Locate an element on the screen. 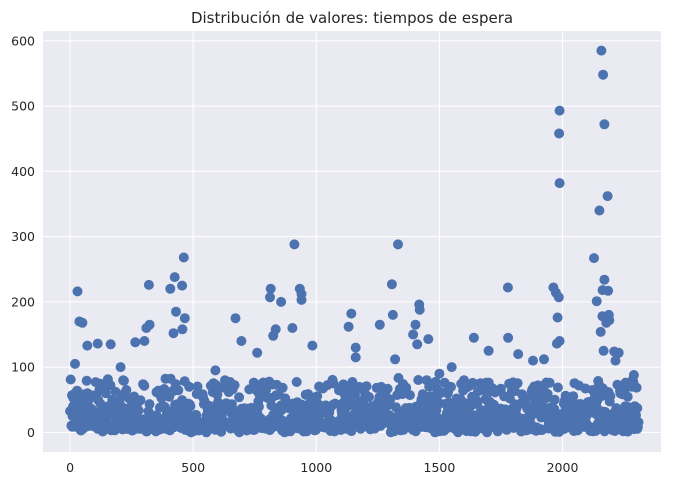 The height and width of the screenshot is (487, 673). y-tick-label: 300 is located at coordinates (23, 236).